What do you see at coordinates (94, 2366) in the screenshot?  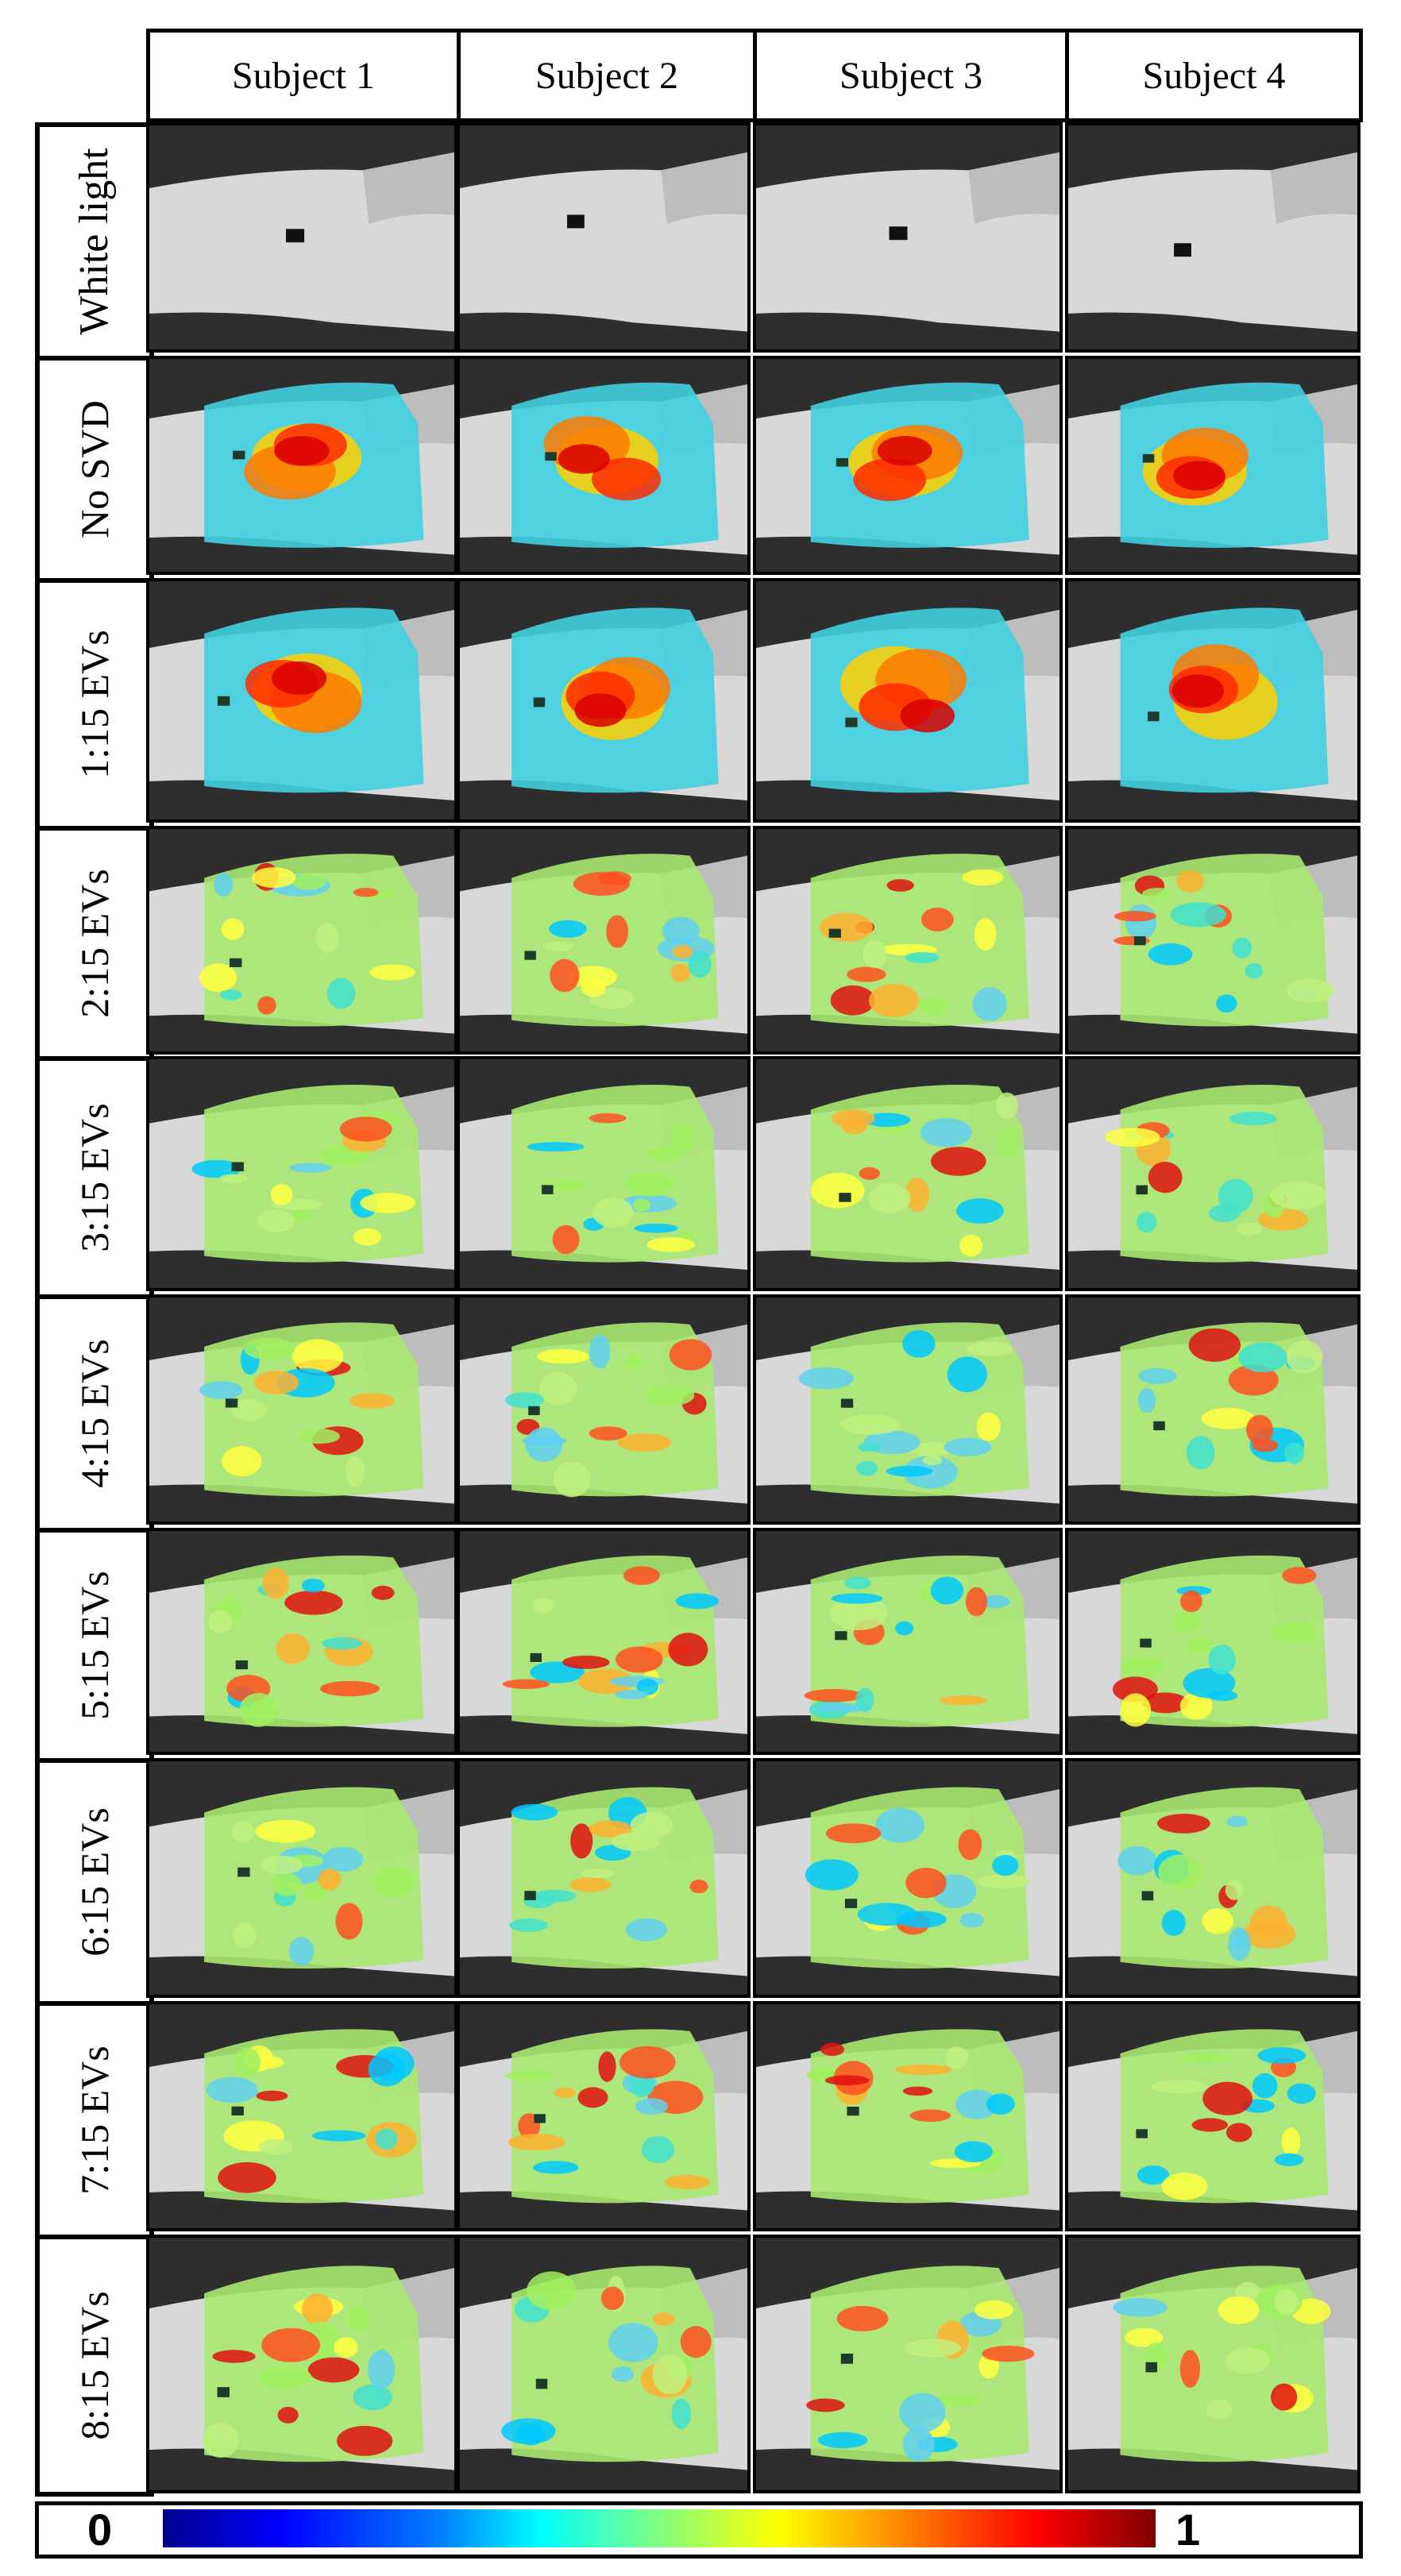 I see `row-label-8-15-evs: 8:15 EVs` at bounding box center [94, 2366].